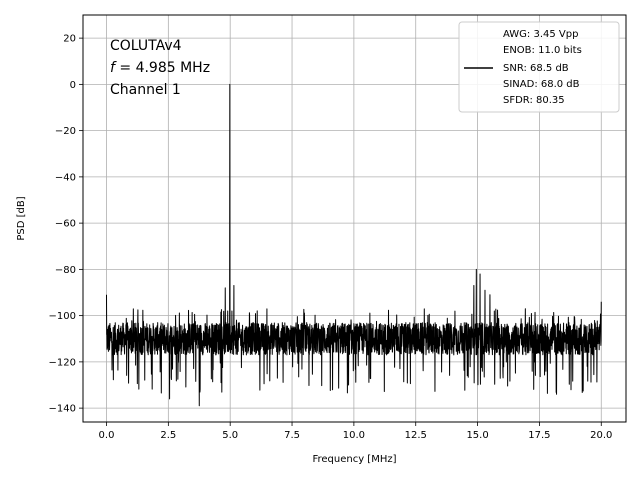  Describe the element at coordinates (65, 177) in the screenshot. I see `y-tick-label: −40` at that location.